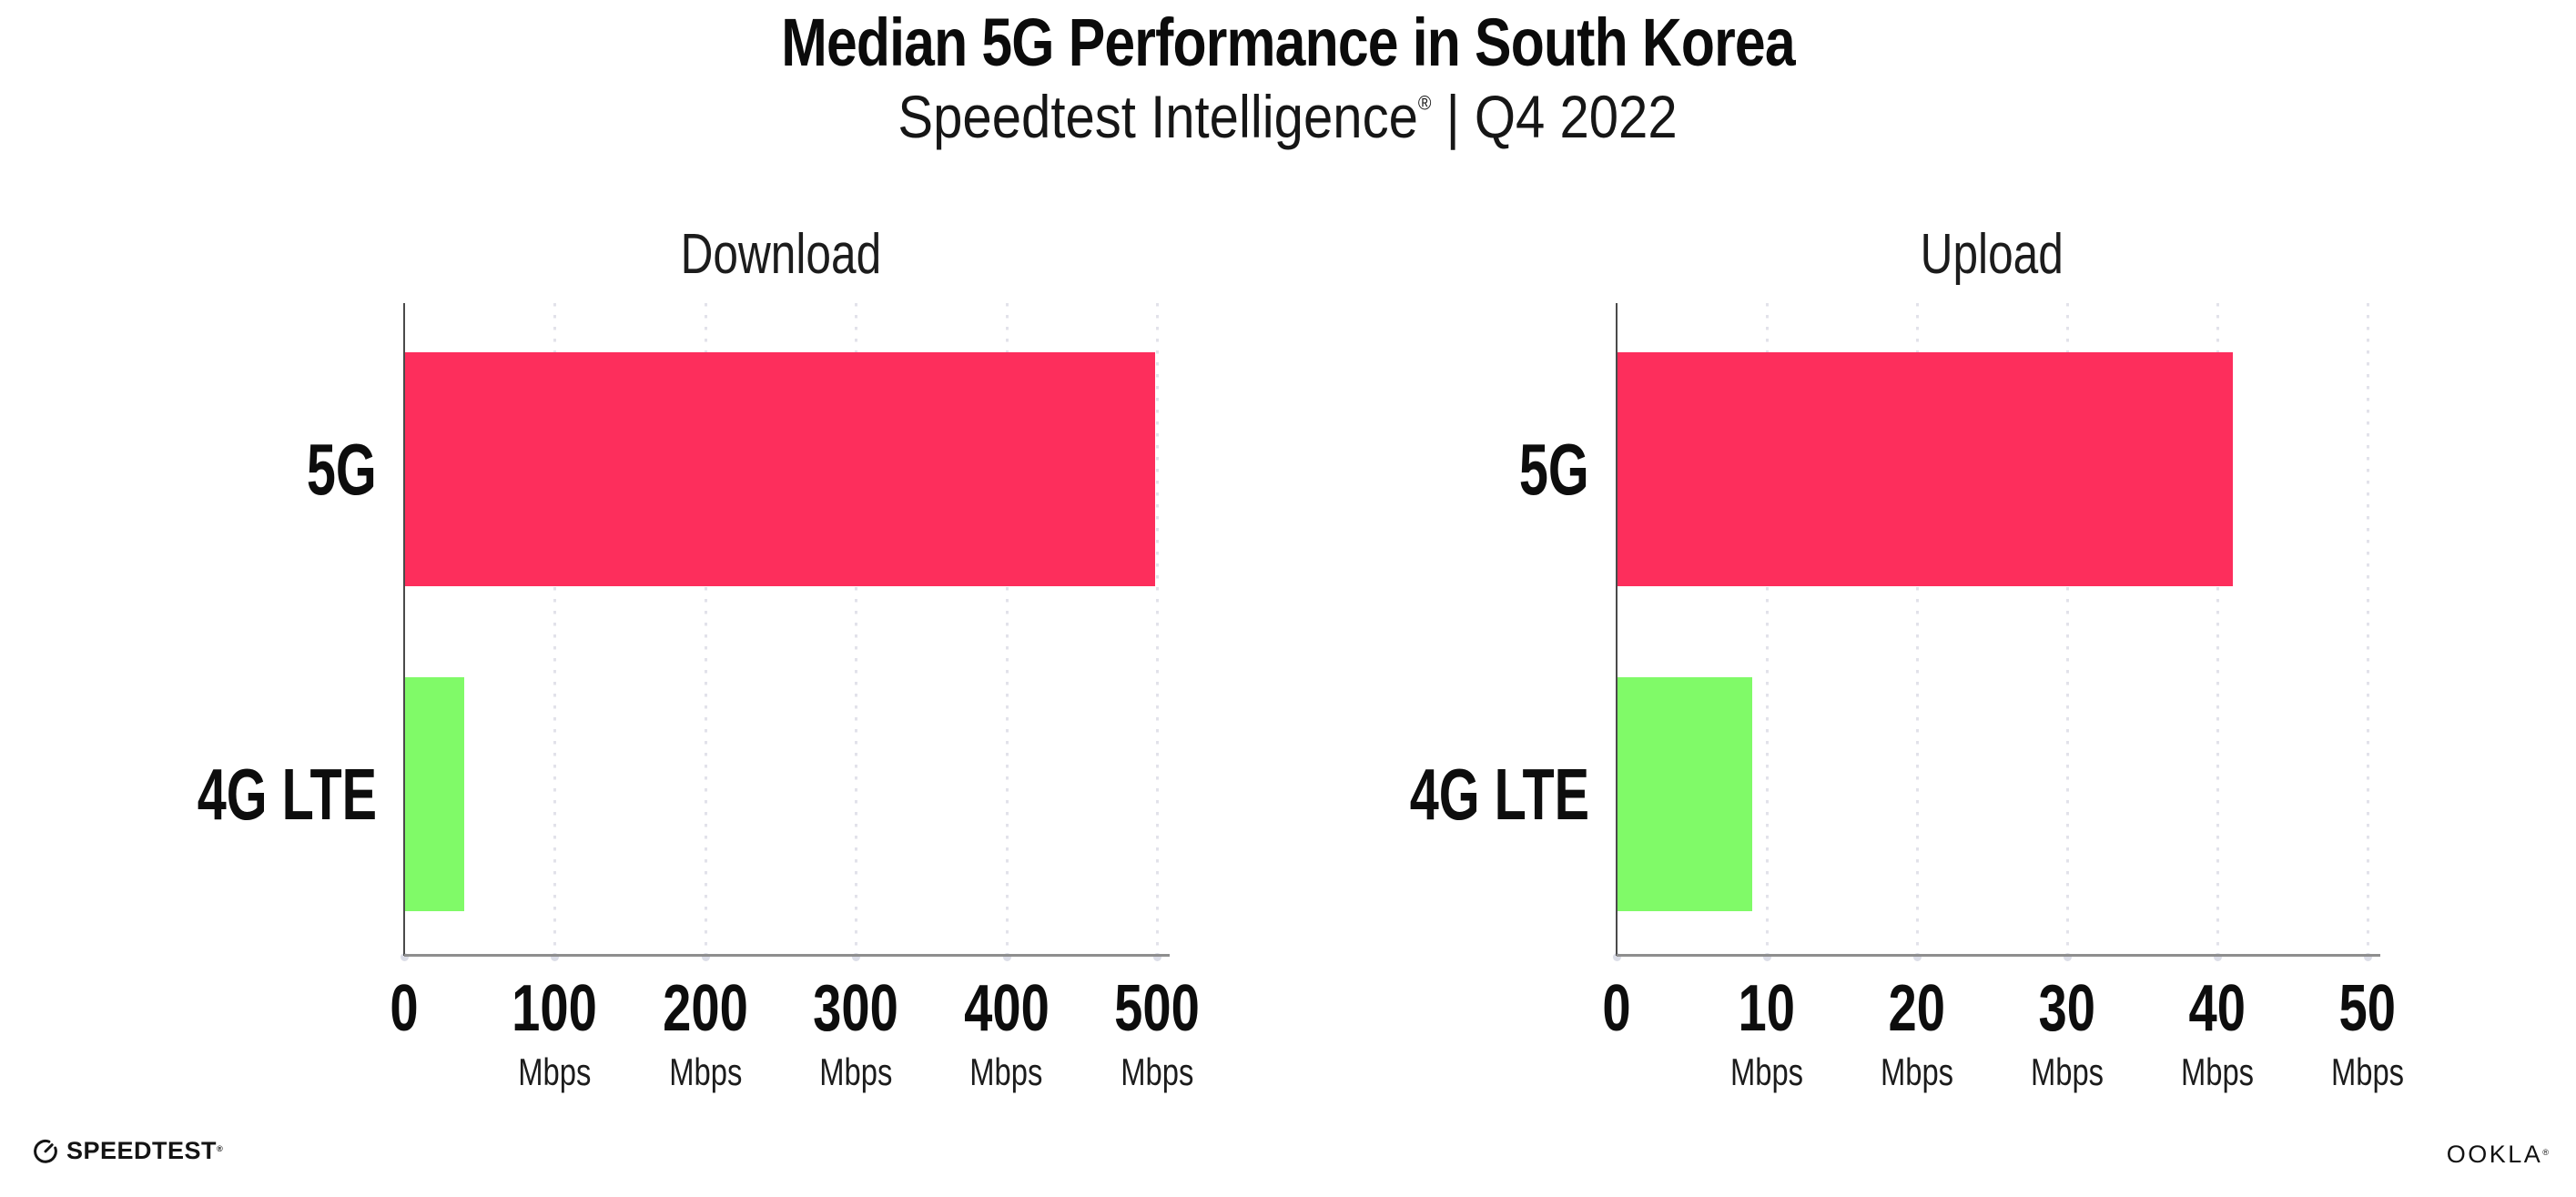 The height and width of the screenshot is (1197, 2576). Describe the element at coordinates (856, 1008) in the screenshot. I see `tick-number: 300` at that location.